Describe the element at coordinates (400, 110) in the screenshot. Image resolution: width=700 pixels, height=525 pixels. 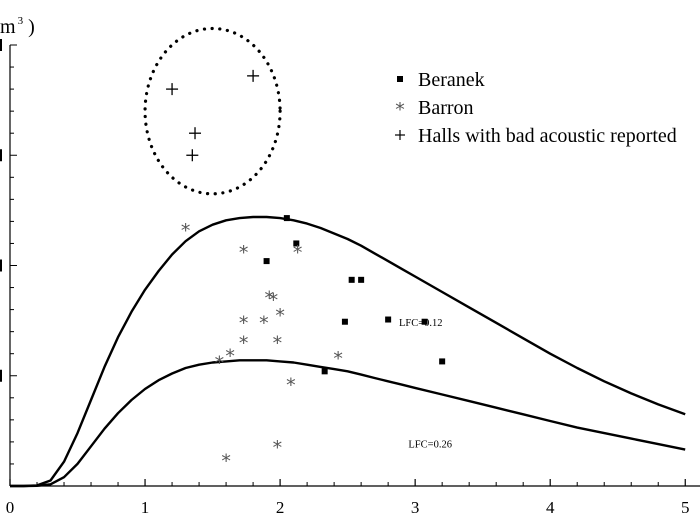
I see `legend-symbol-barron: *` at that location.